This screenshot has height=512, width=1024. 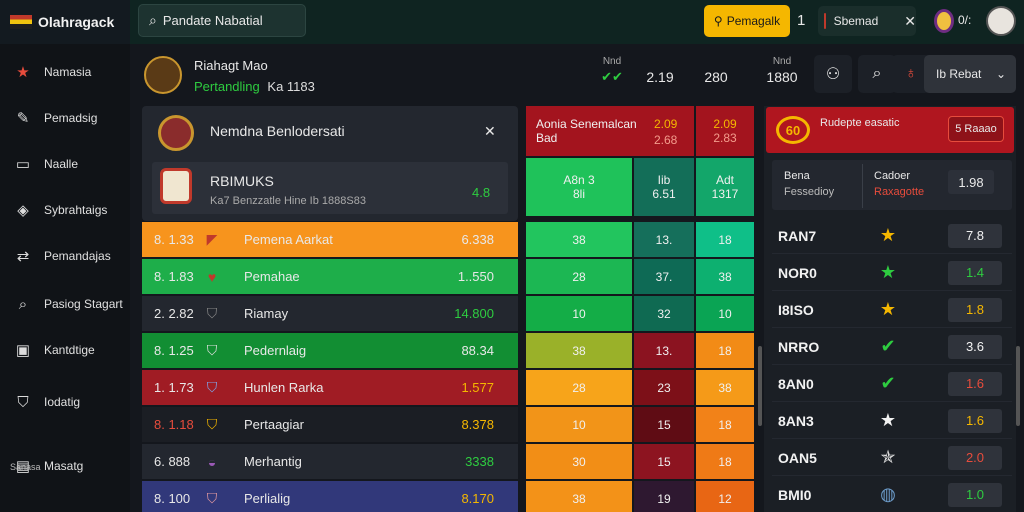 What do you see at coordinates (892, 273) in the screenshot?
I see `market-row: NOR0 ★ 1.4` at bounding box center [892, 273].